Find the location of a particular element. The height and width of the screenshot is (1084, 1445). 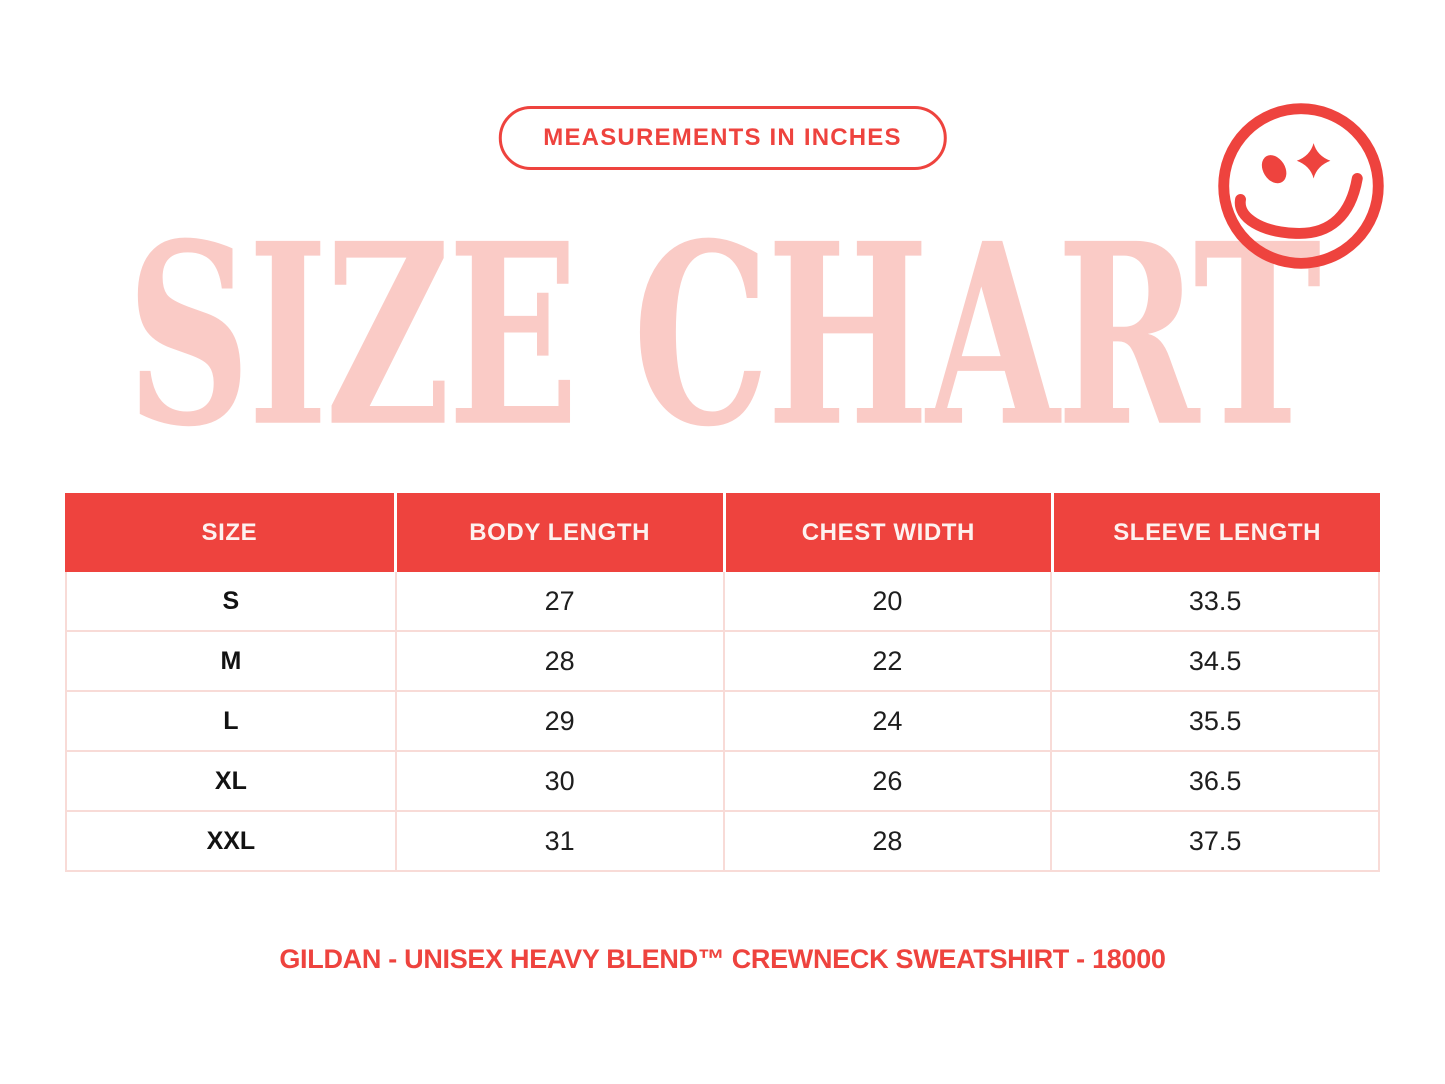

smiley-face-outline is located at coordinates (1301, 186).